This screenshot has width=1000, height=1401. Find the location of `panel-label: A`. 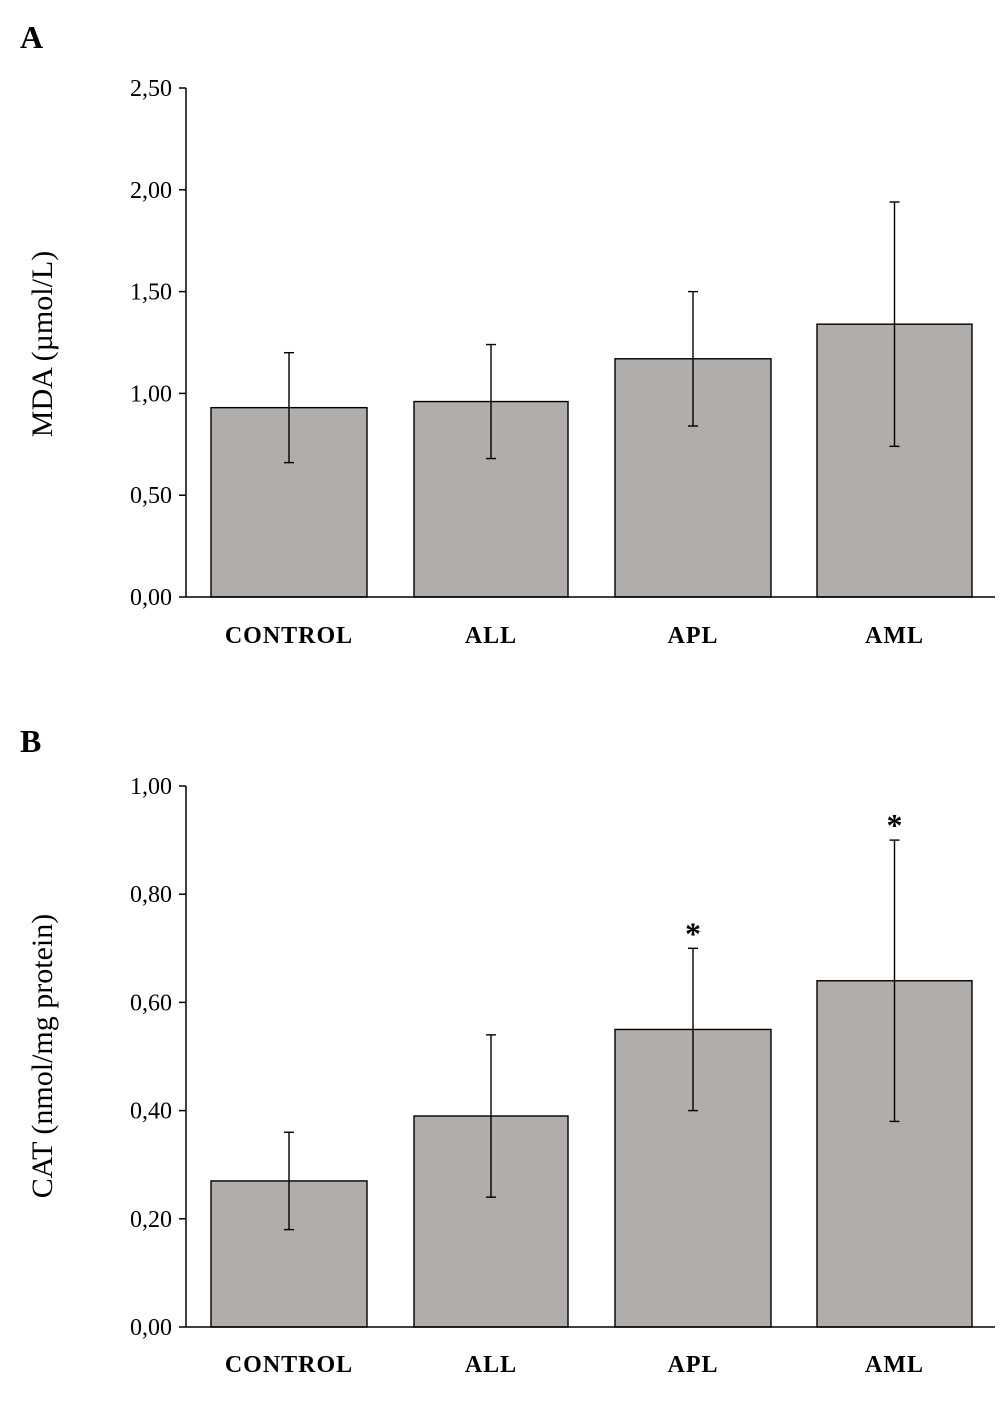

panel-label: A is located at coordinates (31, 37).